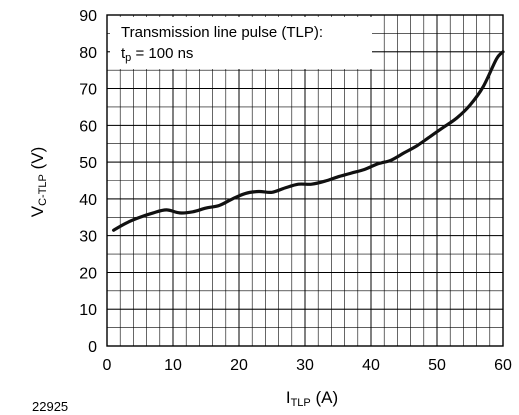 The height and width of the screenshot is (415, 519). I want to click on x-tick-labels: 0 10 20 30 40 50 60, so click(307, 365).